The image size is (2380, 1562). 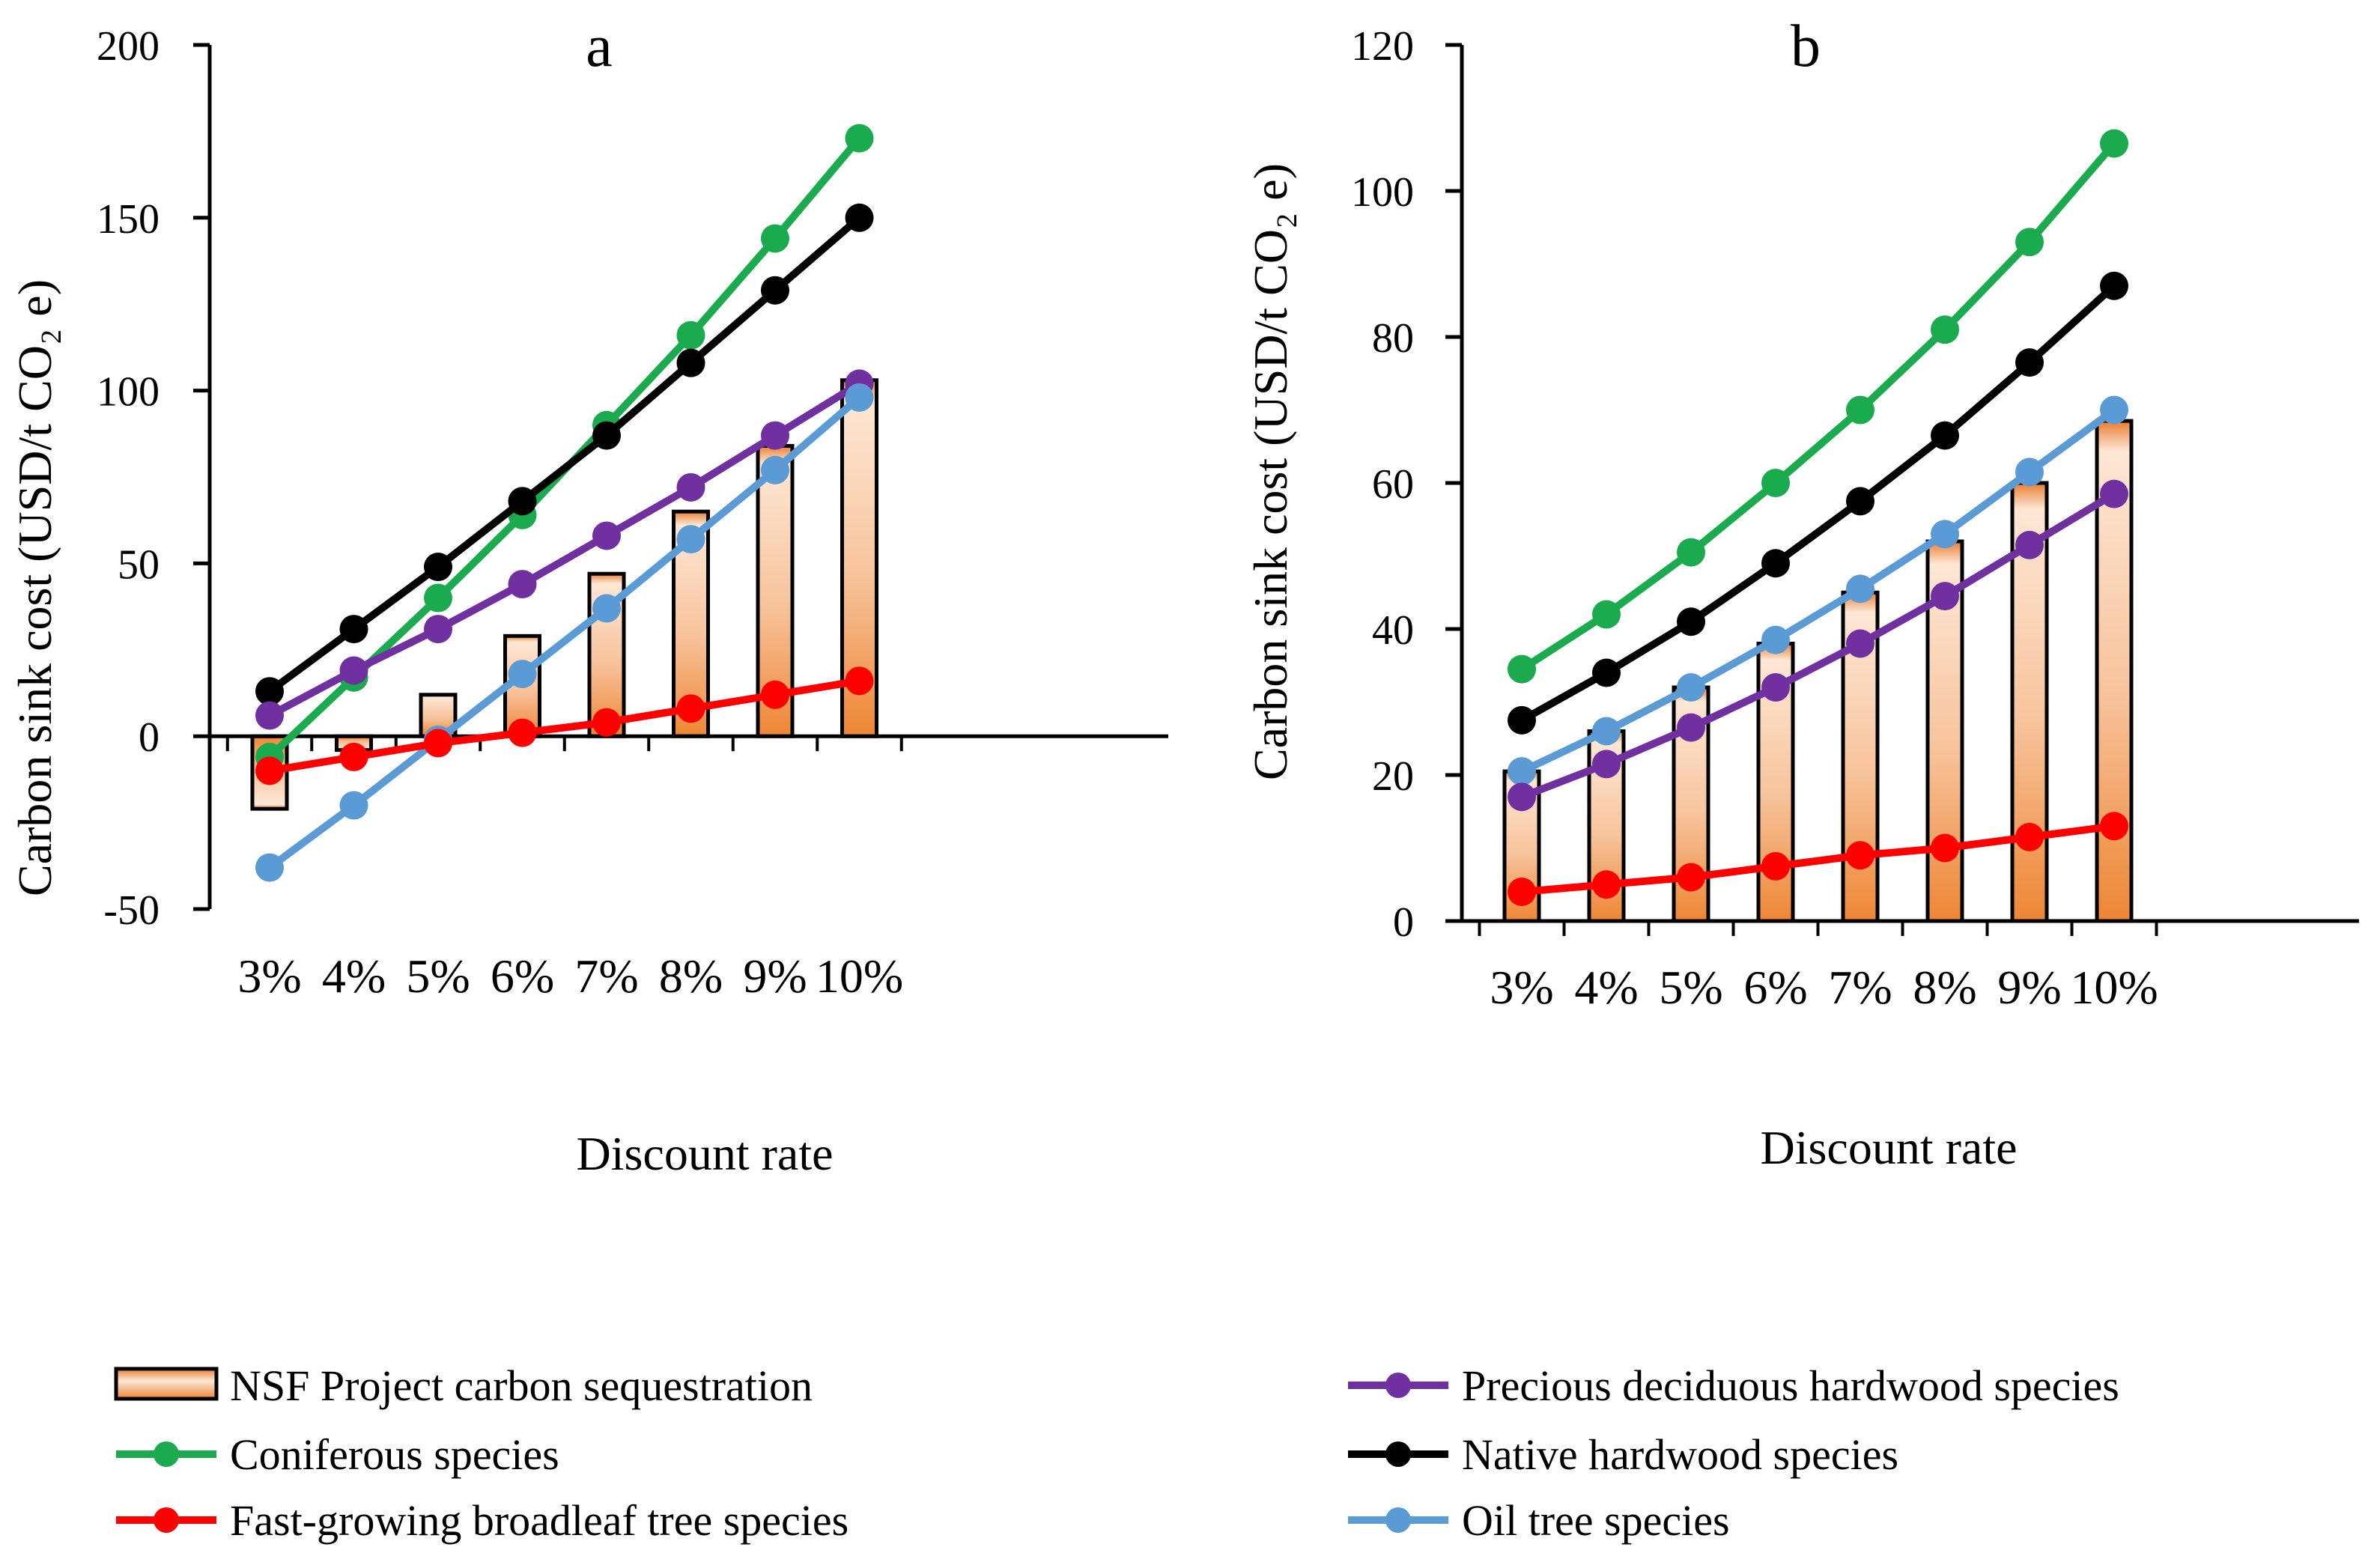 What do you see at coordinates (353, 756) in the screenshot?
I see `panel-a-point-fast-growing-broadleaf-tree-species-4pct` at bounding box center [353, 756].